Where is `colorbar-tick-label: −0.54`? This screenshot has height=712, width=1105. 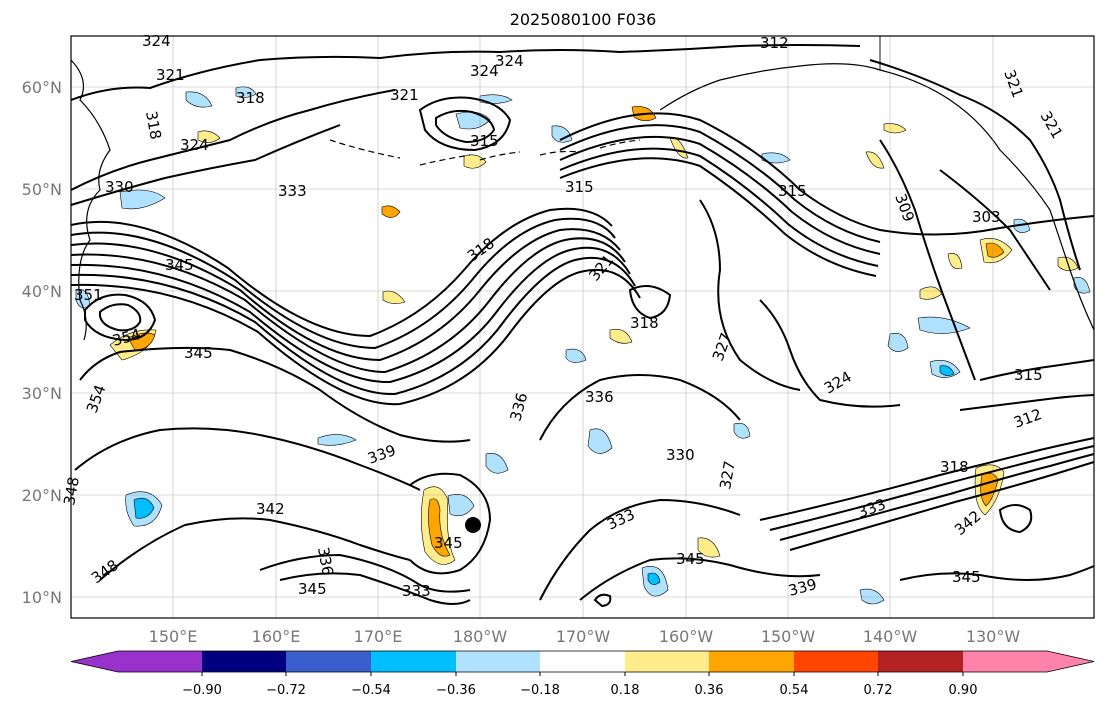 colorbar-tick-label: −0.54 is located at coordinates (371, 690).